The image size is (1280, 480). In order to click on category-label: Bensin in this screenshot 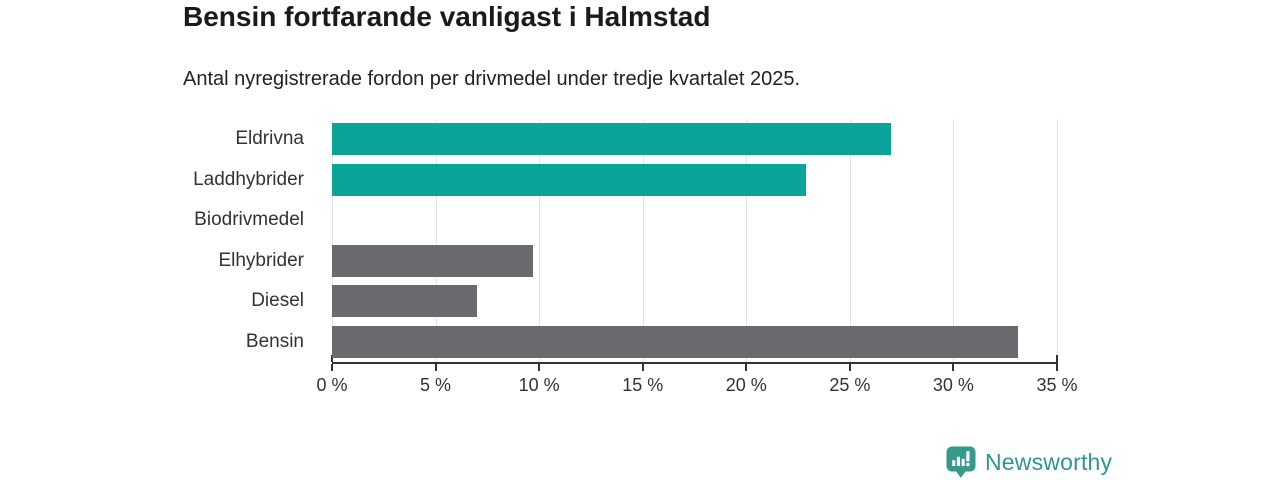, I will do `click(274, 341)`.